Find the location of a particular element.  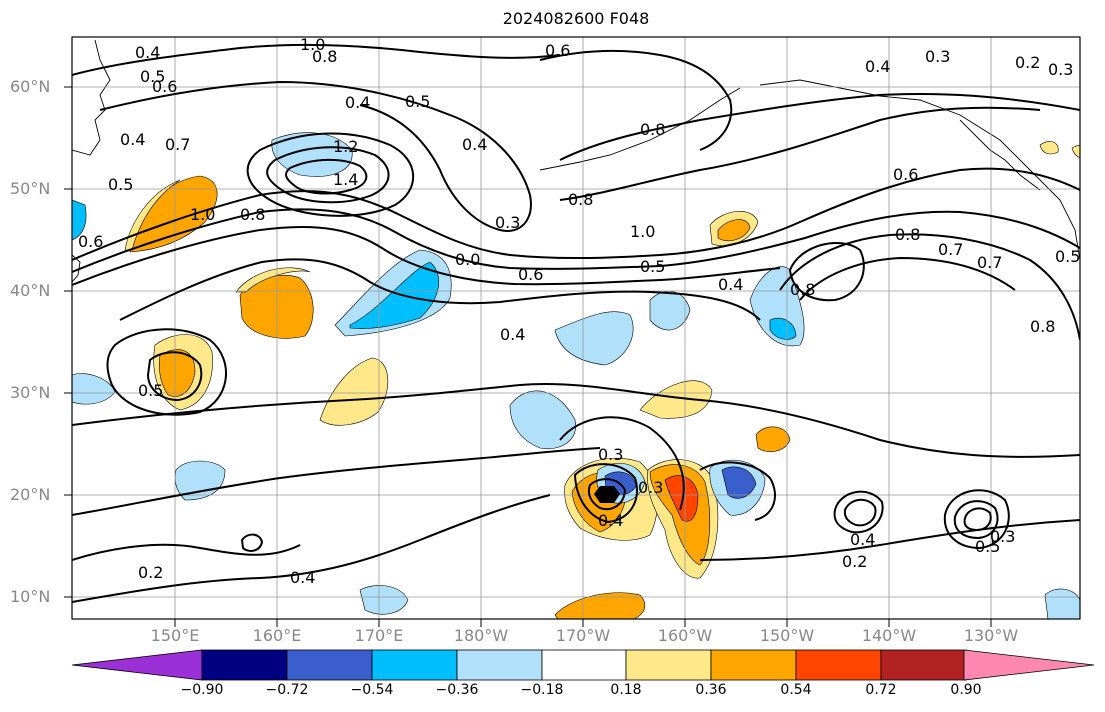

shade-blue-far-sw is located at coordinates (384, 600).